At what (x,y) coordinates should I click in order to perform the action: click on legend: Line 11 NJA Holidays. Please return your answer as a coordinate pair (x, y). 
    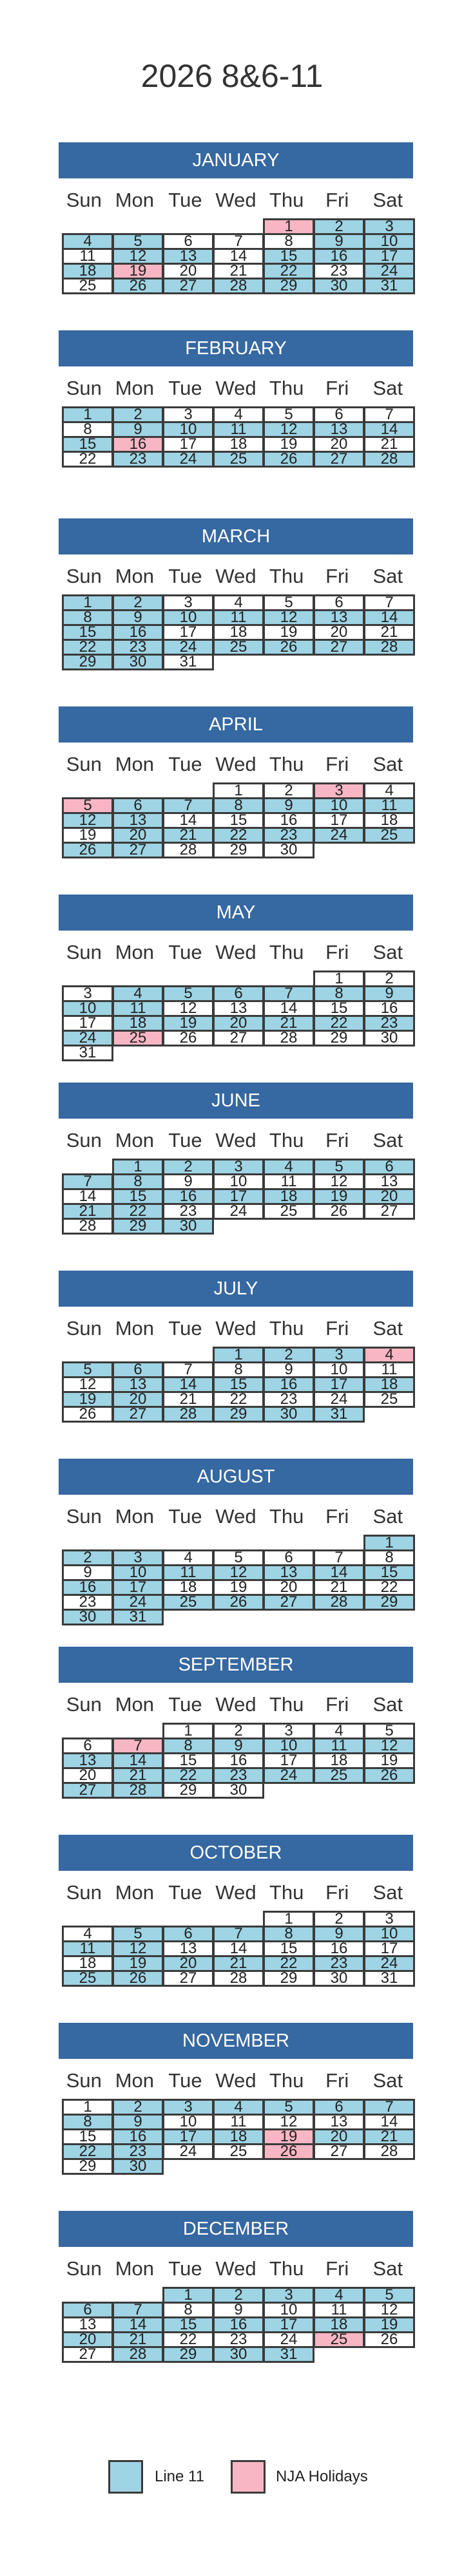
    Looking at the image, I should click on (232, 2474).